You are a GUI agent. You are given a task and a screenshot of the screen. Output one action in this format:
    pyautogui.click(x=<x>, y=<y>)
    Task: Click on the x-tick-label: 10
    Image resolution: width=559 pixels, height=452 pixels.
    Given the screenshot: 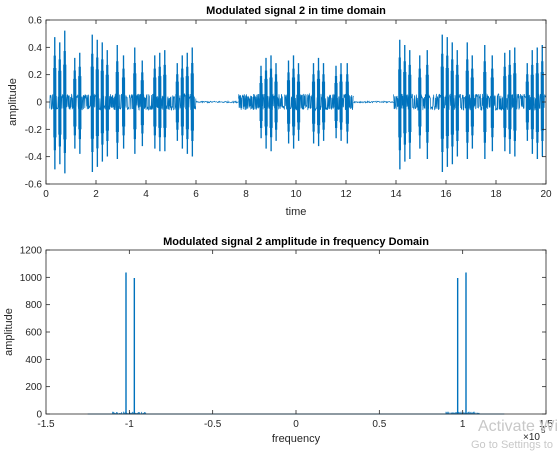 What is the action you would take?
    pyautogui.click(x=296, y=194)
    